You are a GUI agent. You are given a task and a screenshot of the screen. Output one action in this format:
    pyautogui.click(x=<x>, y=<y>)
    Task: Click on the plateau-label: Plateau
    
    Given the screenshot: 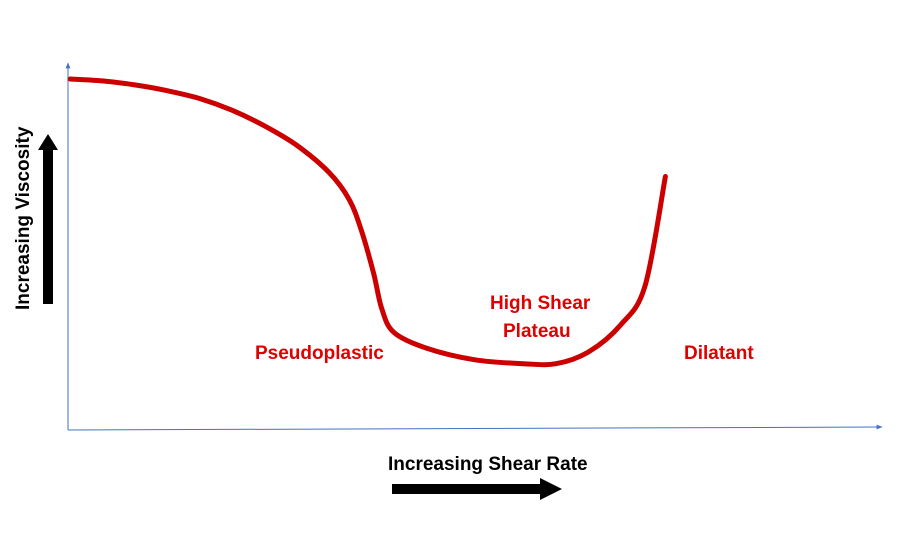 What is the action you would take?
    pyautogui.click(x=537, y=331)
    